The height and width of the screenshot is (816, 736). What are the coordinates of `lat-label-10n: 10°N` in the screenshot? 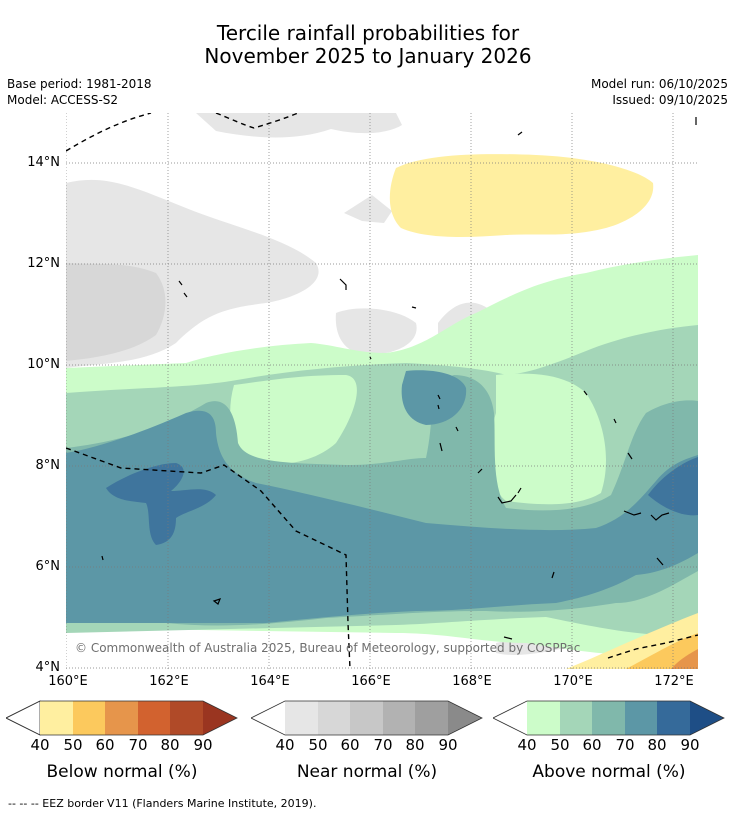 It's located at (43, 364).